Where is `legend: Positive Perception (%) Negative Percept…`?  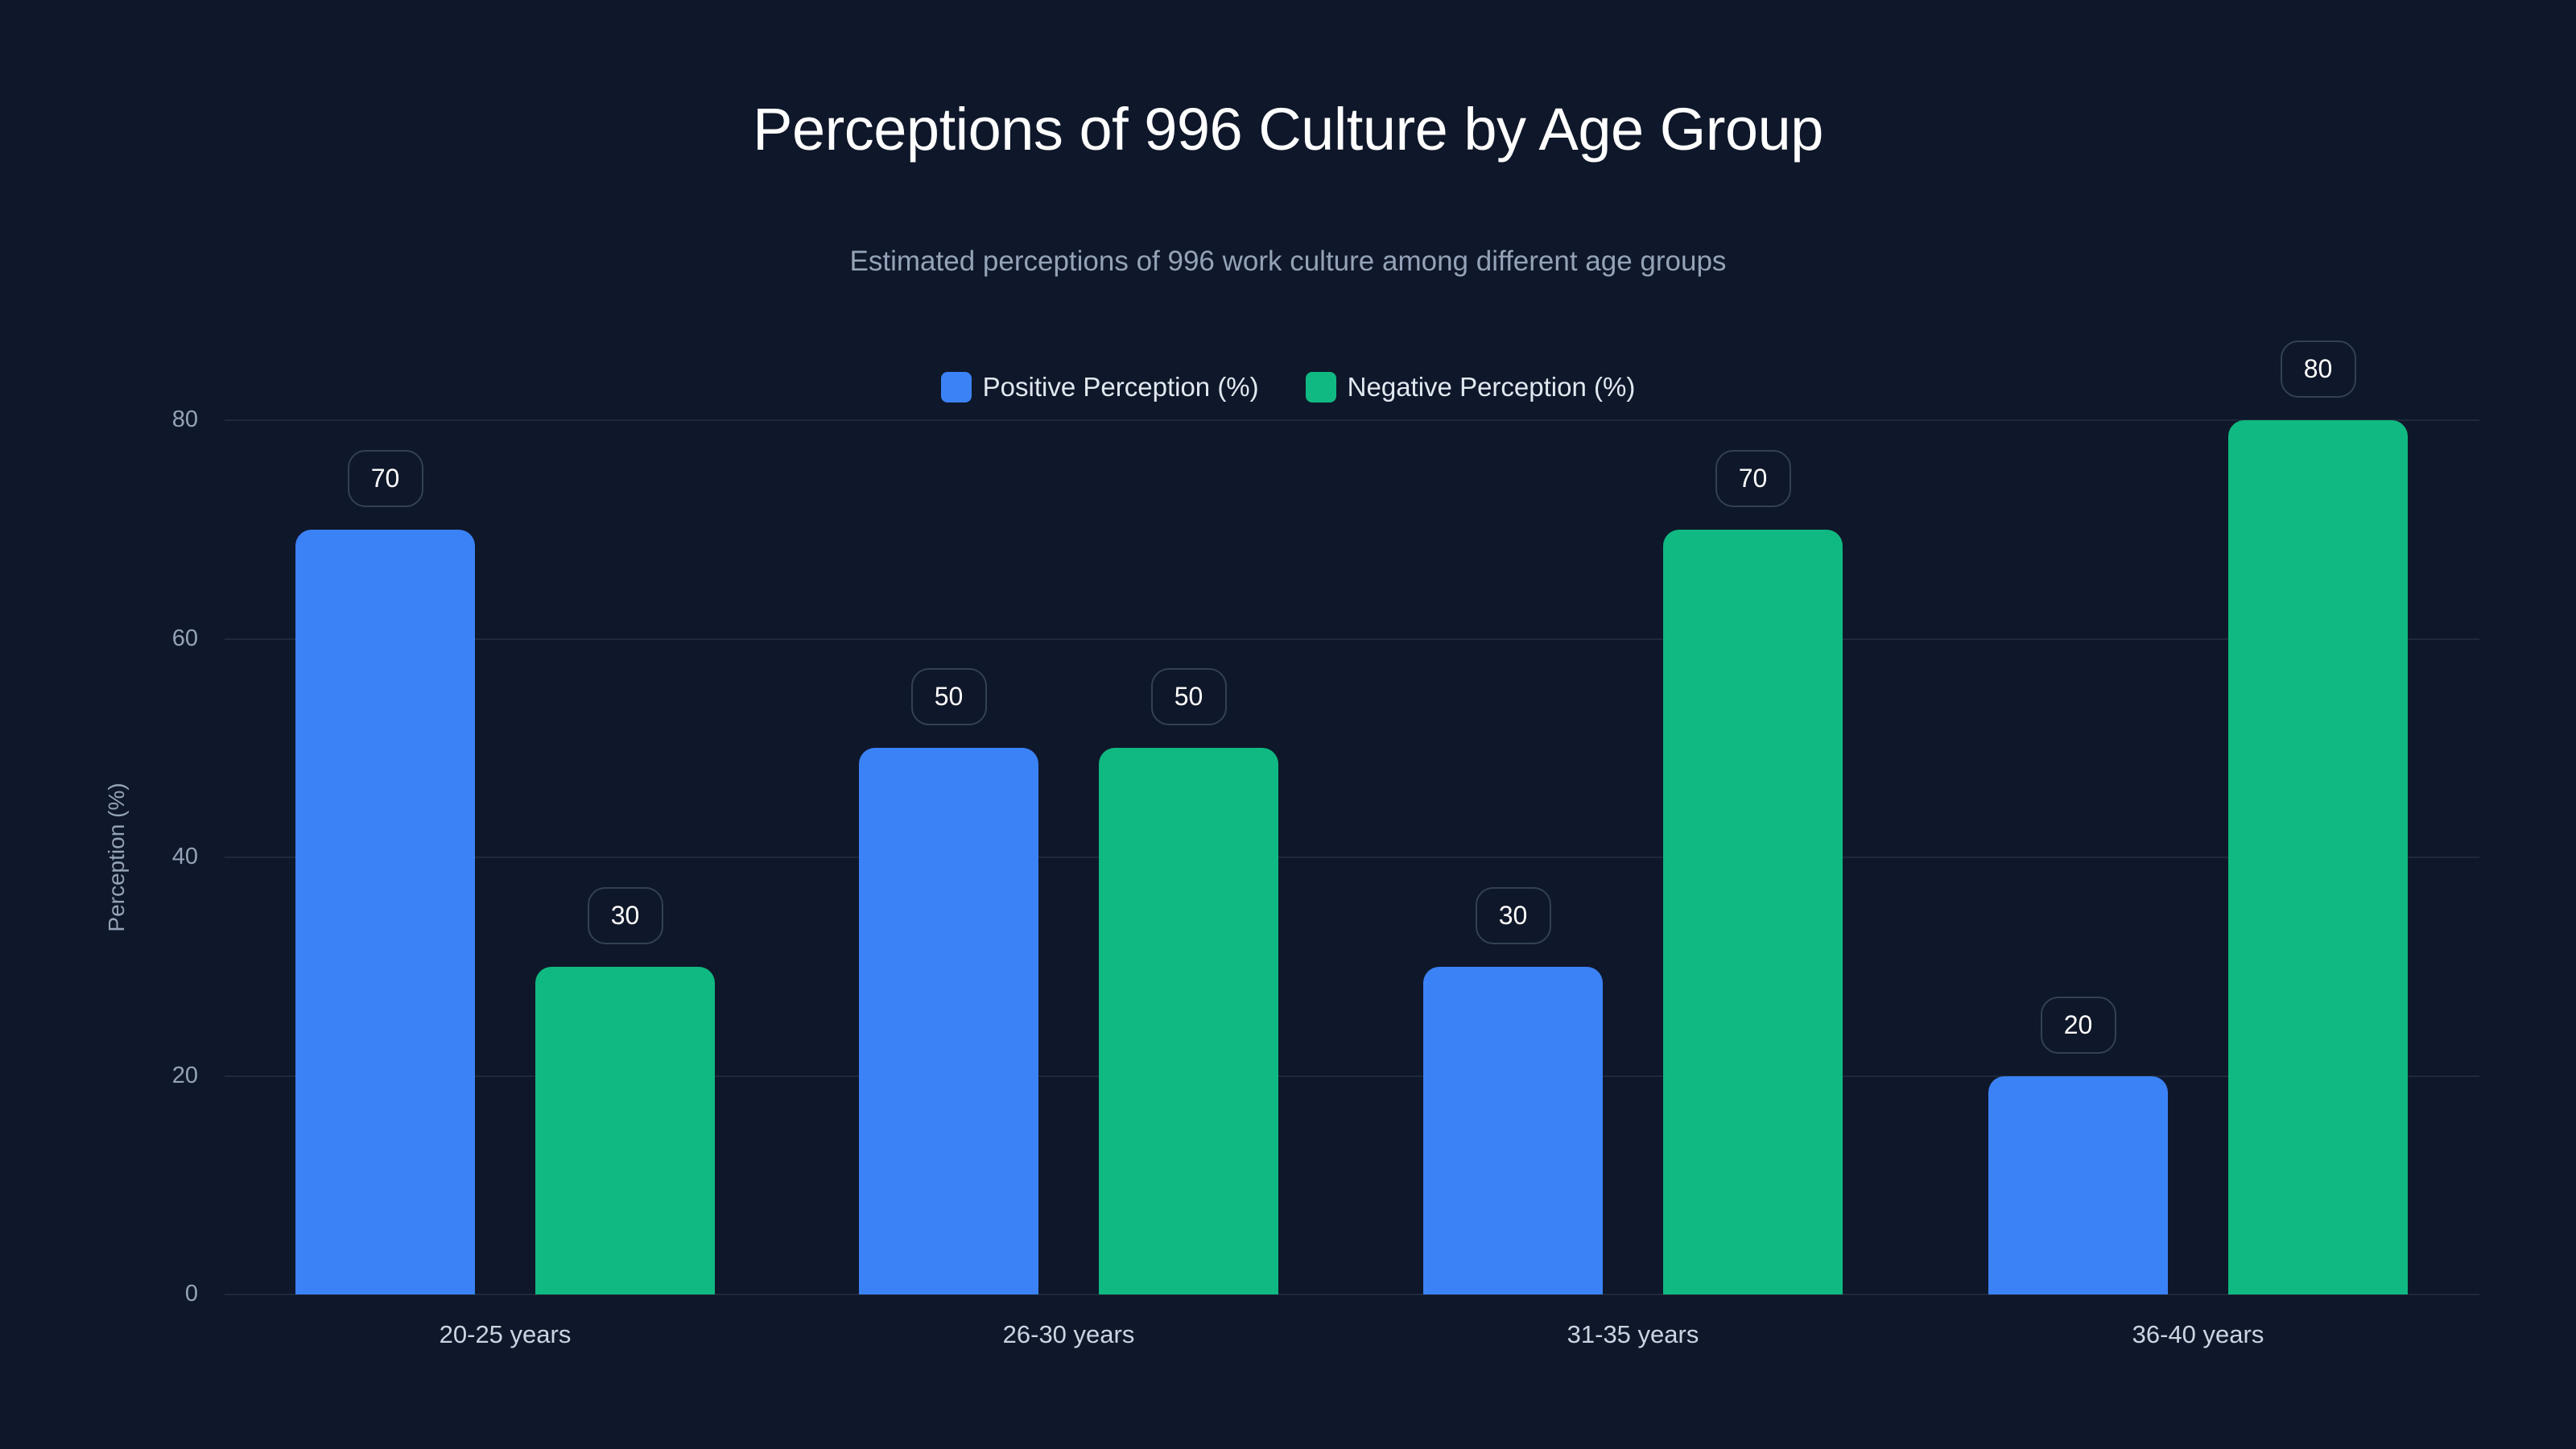 legend: Positive Perception (%) Negative Percept… is located at coordinates (1288, 387).